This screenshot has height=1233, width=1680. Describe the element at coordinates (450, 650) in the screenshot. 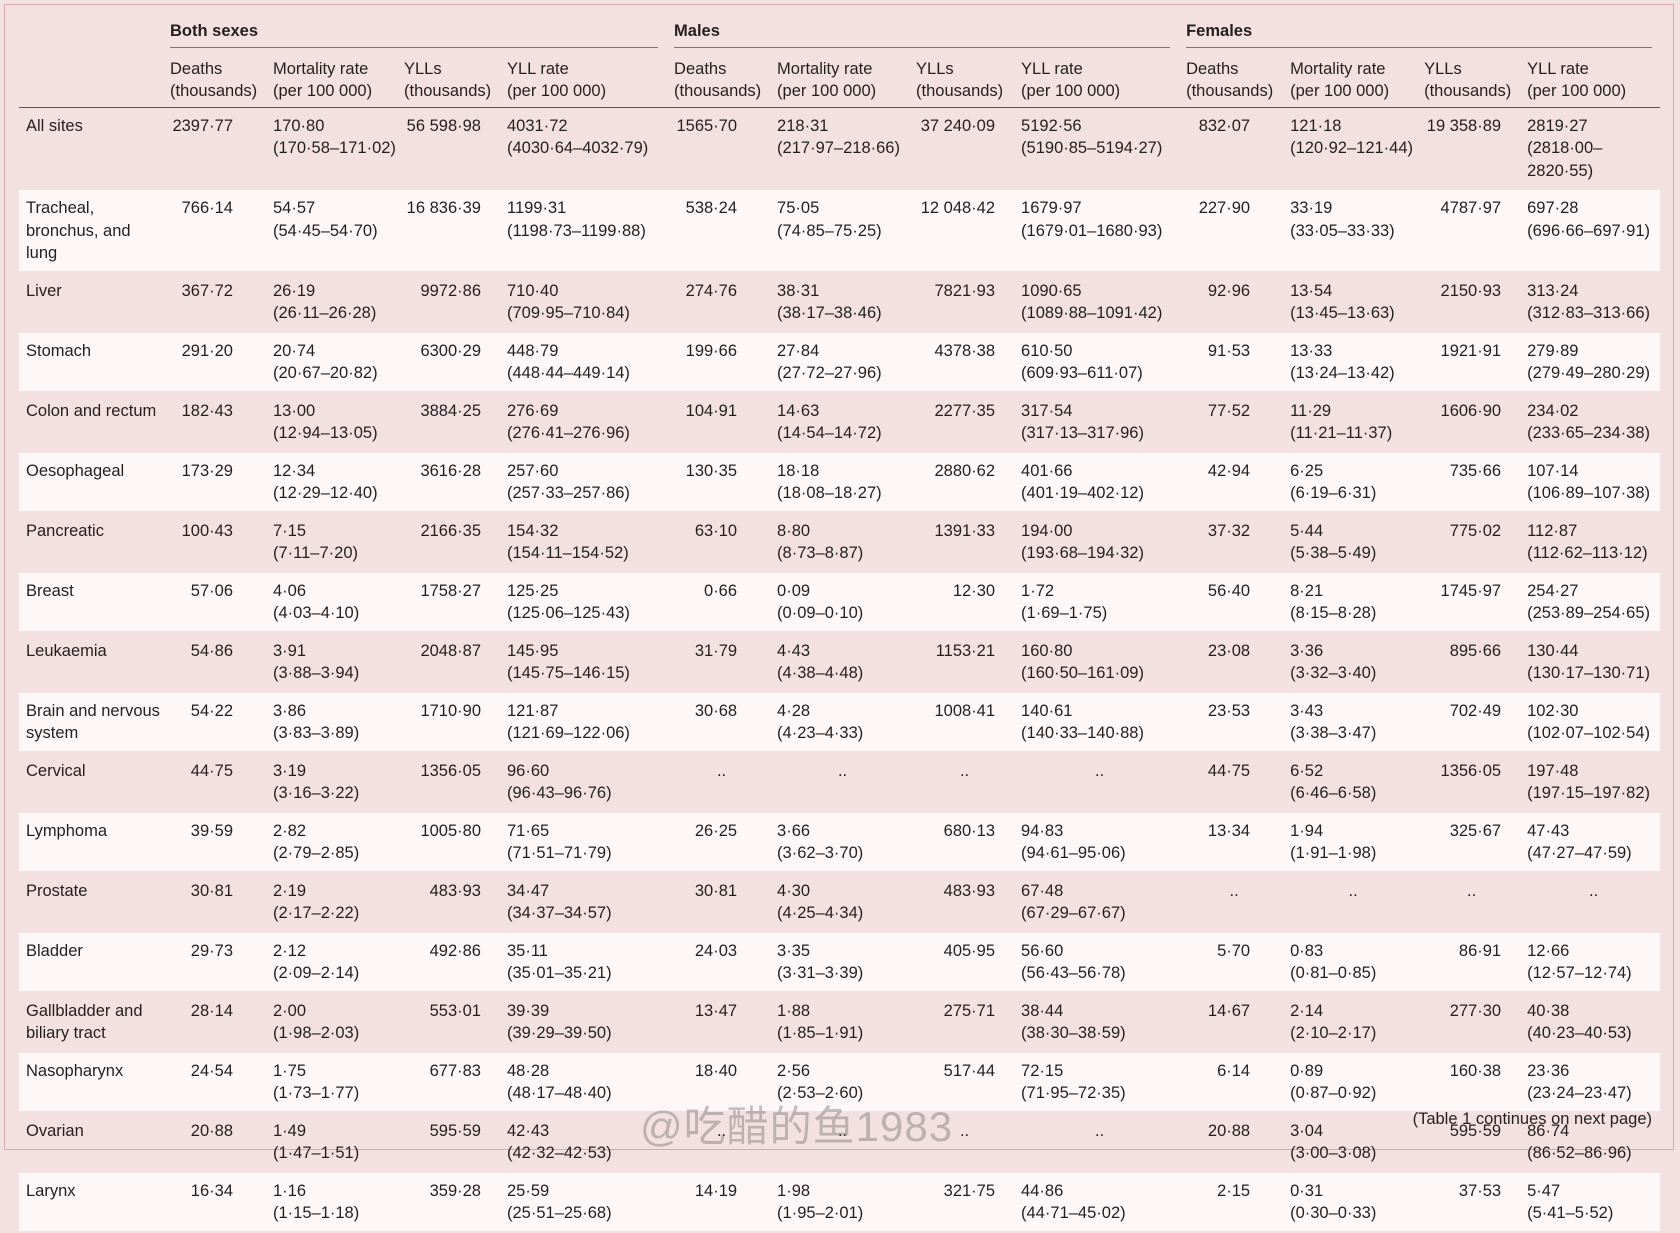

I see `cell-value: 2048·87` at that location.